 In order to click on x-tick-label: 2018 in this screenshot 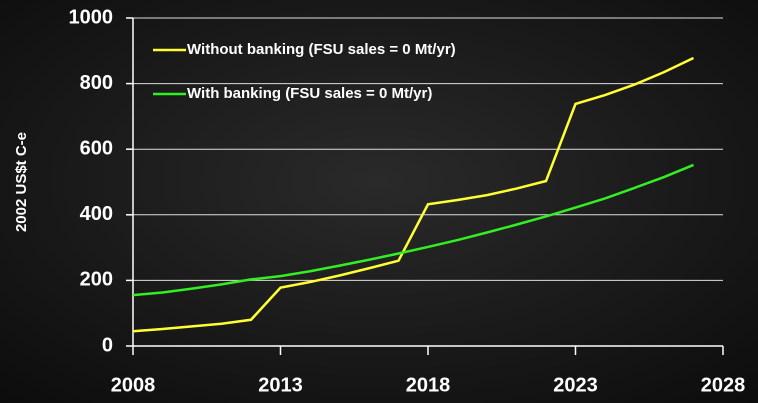, I will do `click(428, 385)`.